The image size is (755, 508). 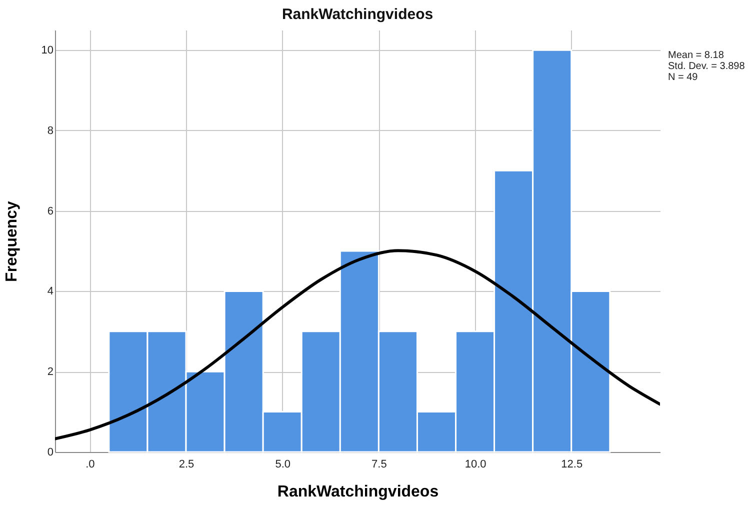 What do you see at coordinates (47, 50) in the screenshot?
I see `y-tick-label: 10` at bounding box center [47, 50].